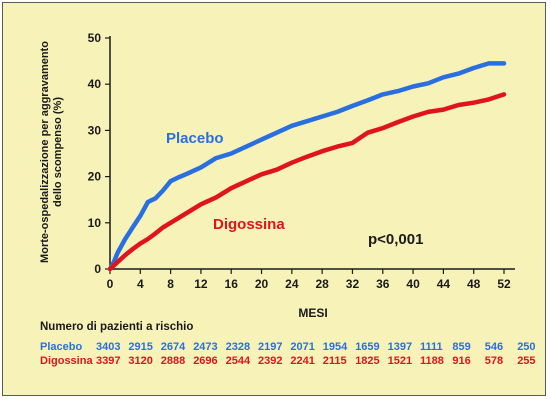  Describe the element at coordinates (108, 361) in the screenshot. I see `risk-cell: 3397` at that location.